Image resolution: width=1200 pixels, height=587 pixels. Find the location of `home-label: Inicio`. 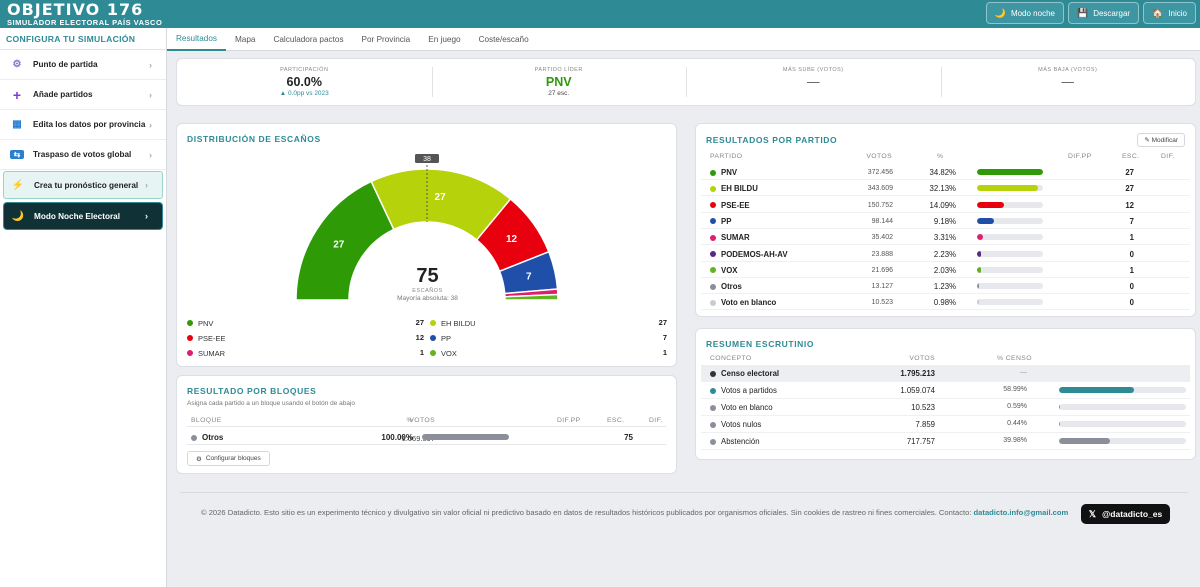

home-label: Inicio is located at coordinates (1177, 13).